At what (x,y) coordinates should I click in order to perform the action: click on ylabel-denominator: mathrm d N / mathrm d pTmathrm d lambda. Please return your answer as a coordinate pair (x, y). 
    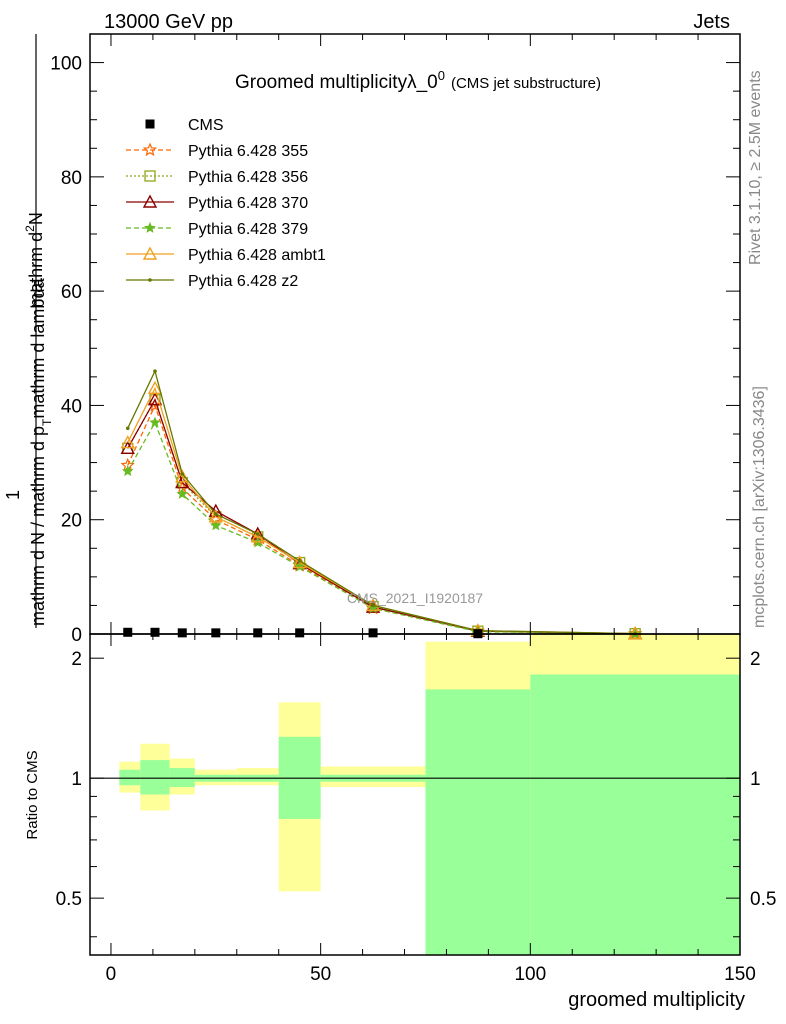
    Looking at the image, I should click on (41, 452).